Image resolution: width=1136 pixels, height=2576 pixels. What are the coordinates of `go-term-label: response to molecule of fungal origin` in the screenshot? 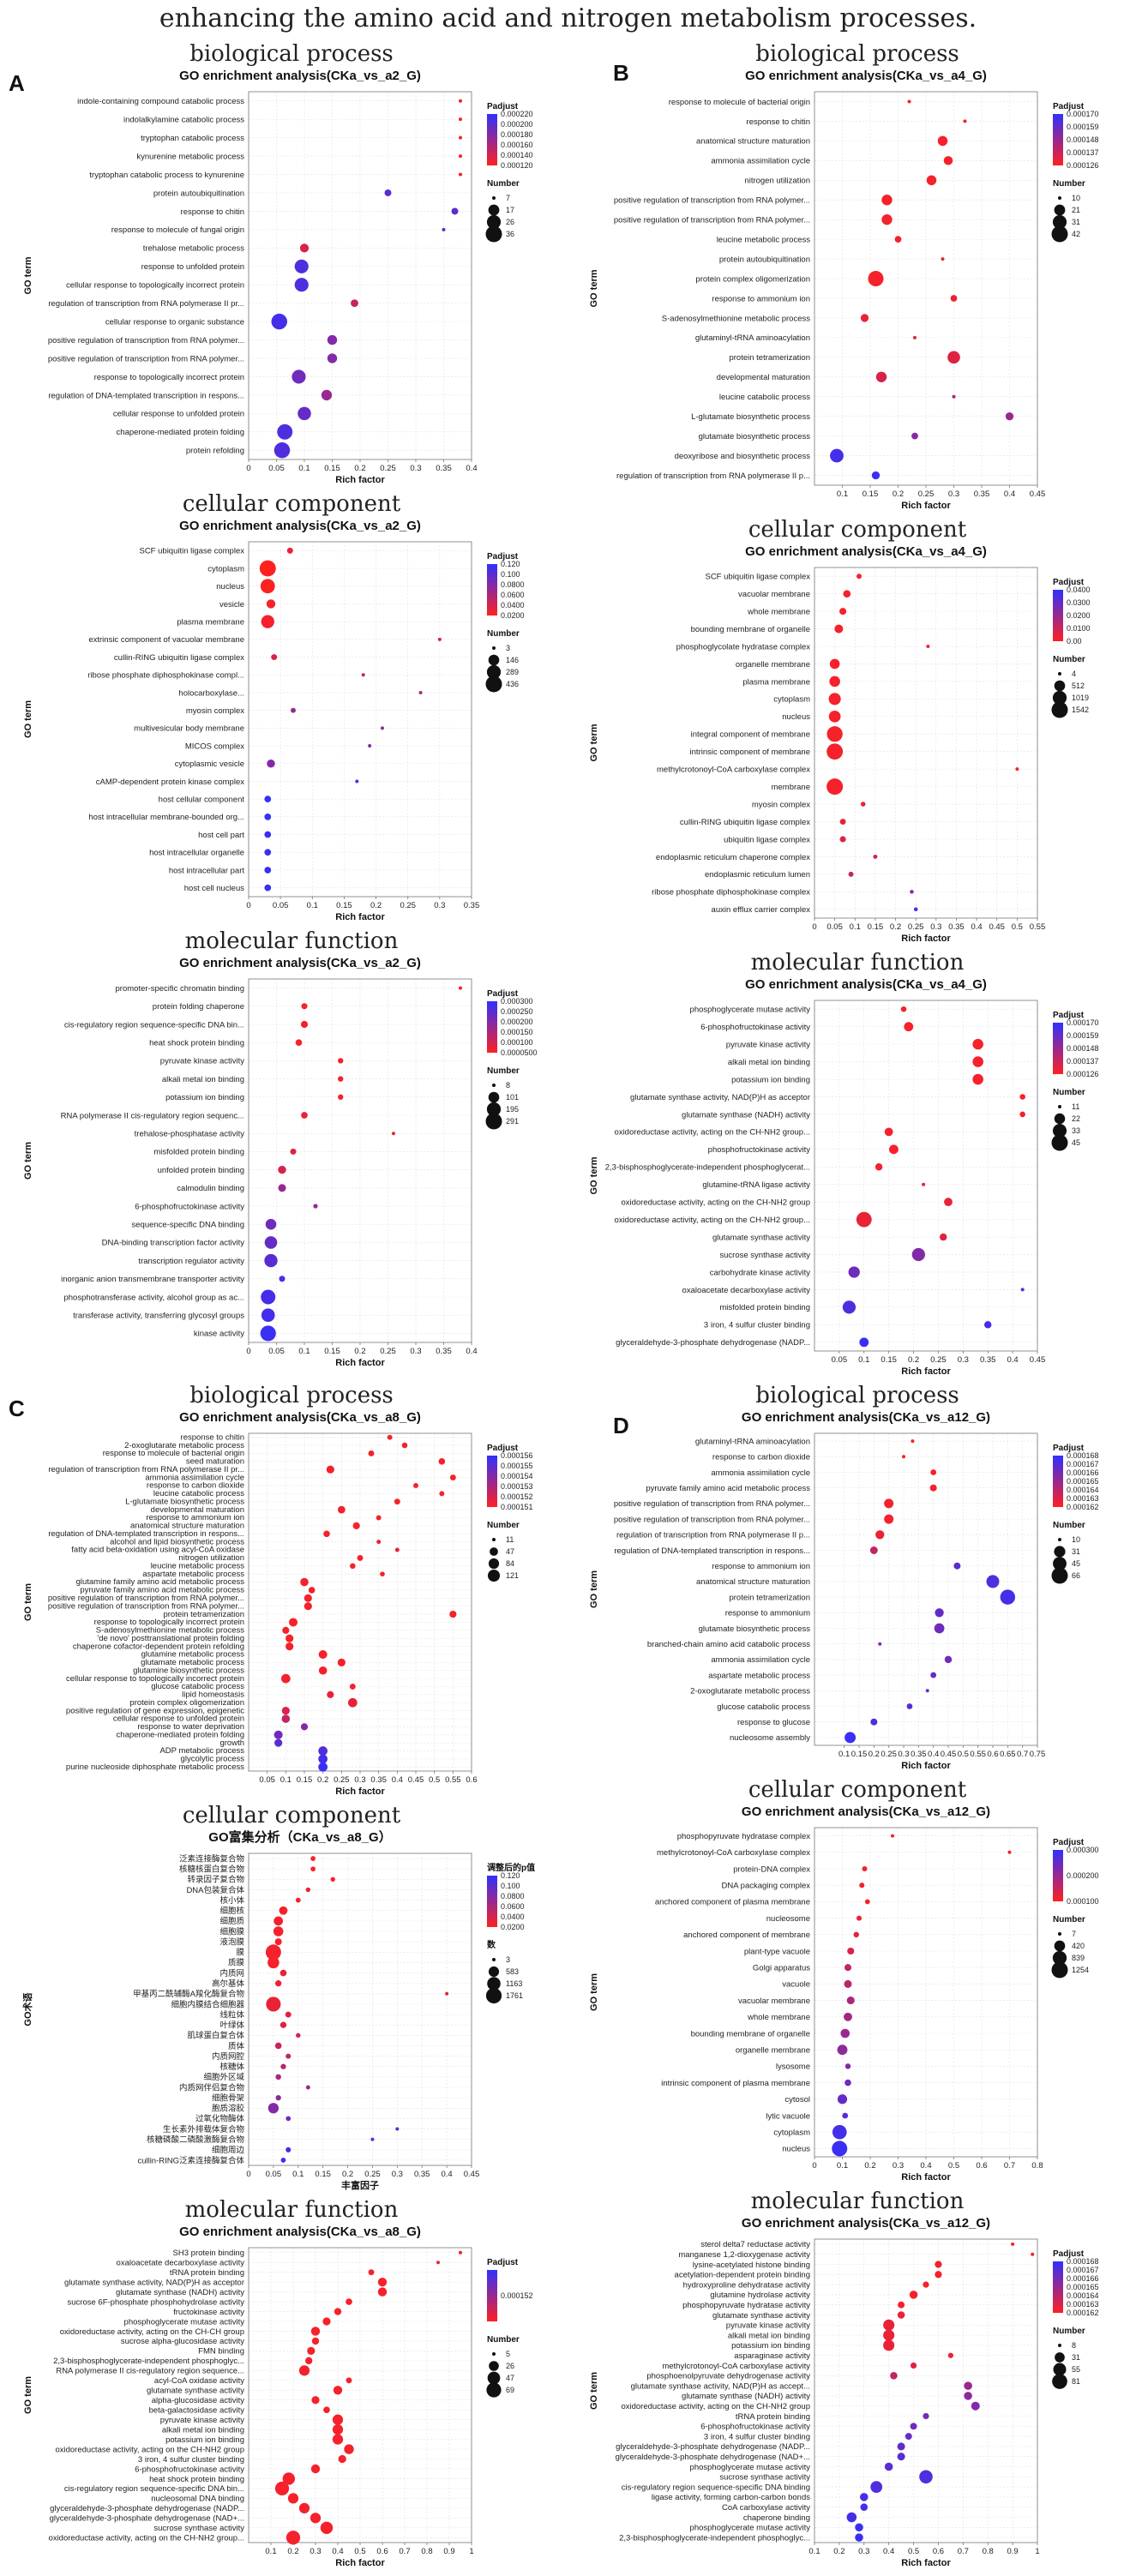 It's located at (177, 230).